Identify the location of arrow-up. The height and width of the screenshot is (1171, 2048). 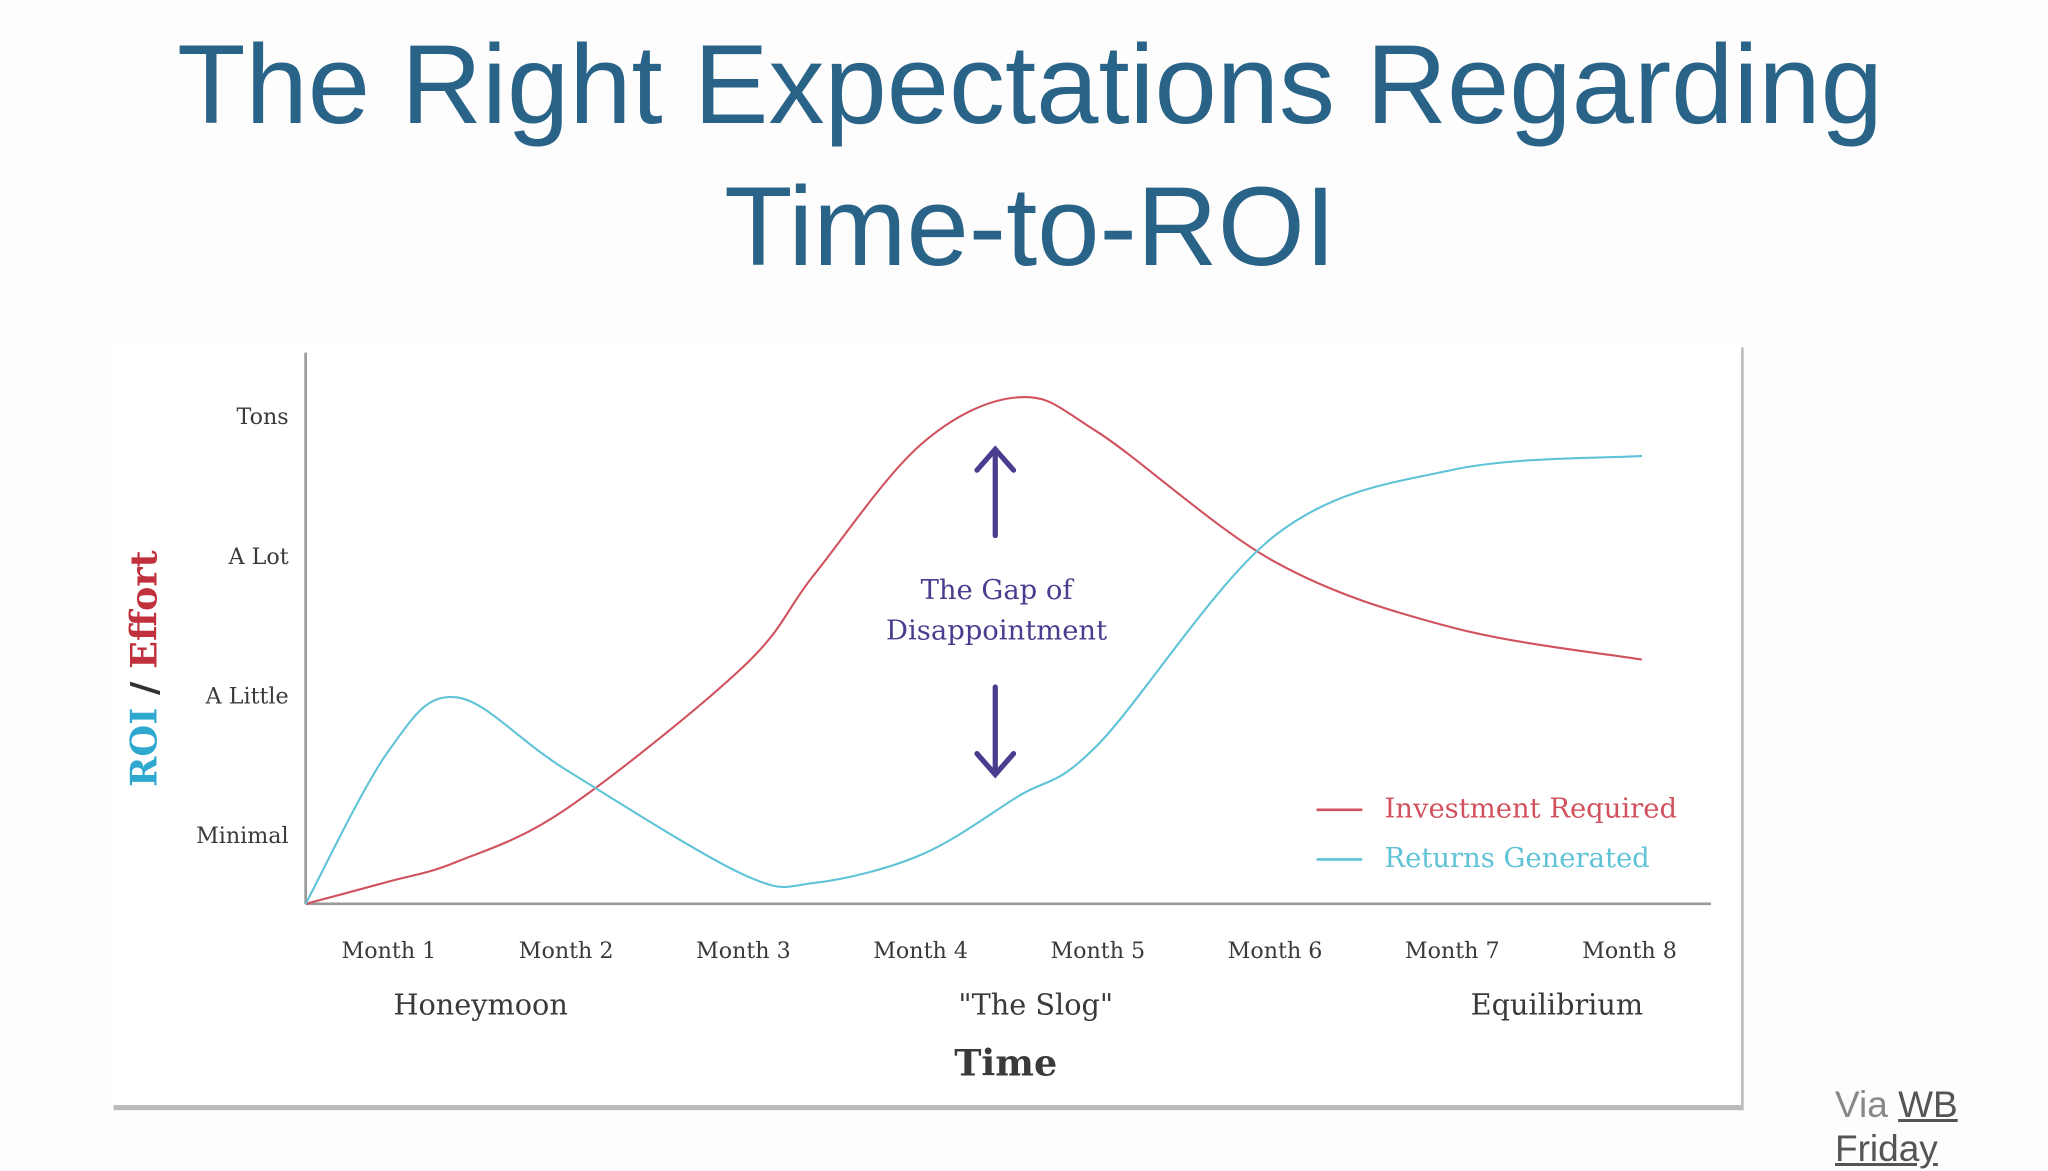
(995, 492).